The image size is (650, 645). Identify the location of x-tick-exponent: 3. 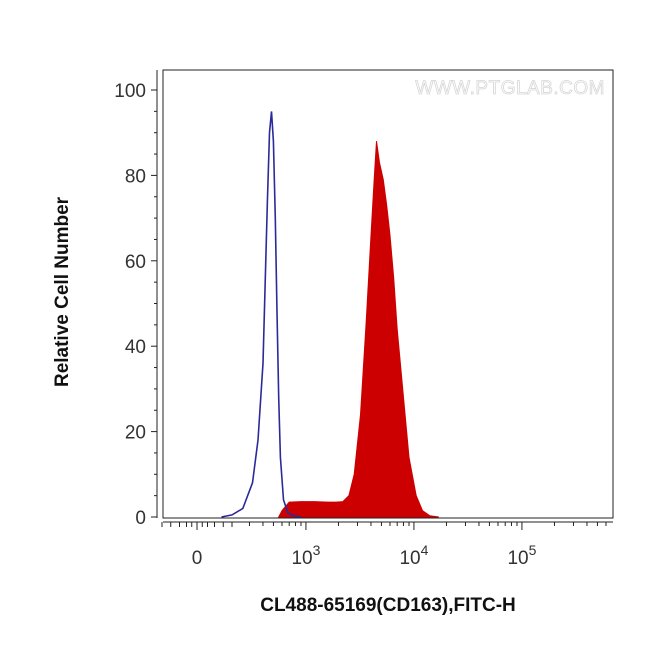
(317, 550).